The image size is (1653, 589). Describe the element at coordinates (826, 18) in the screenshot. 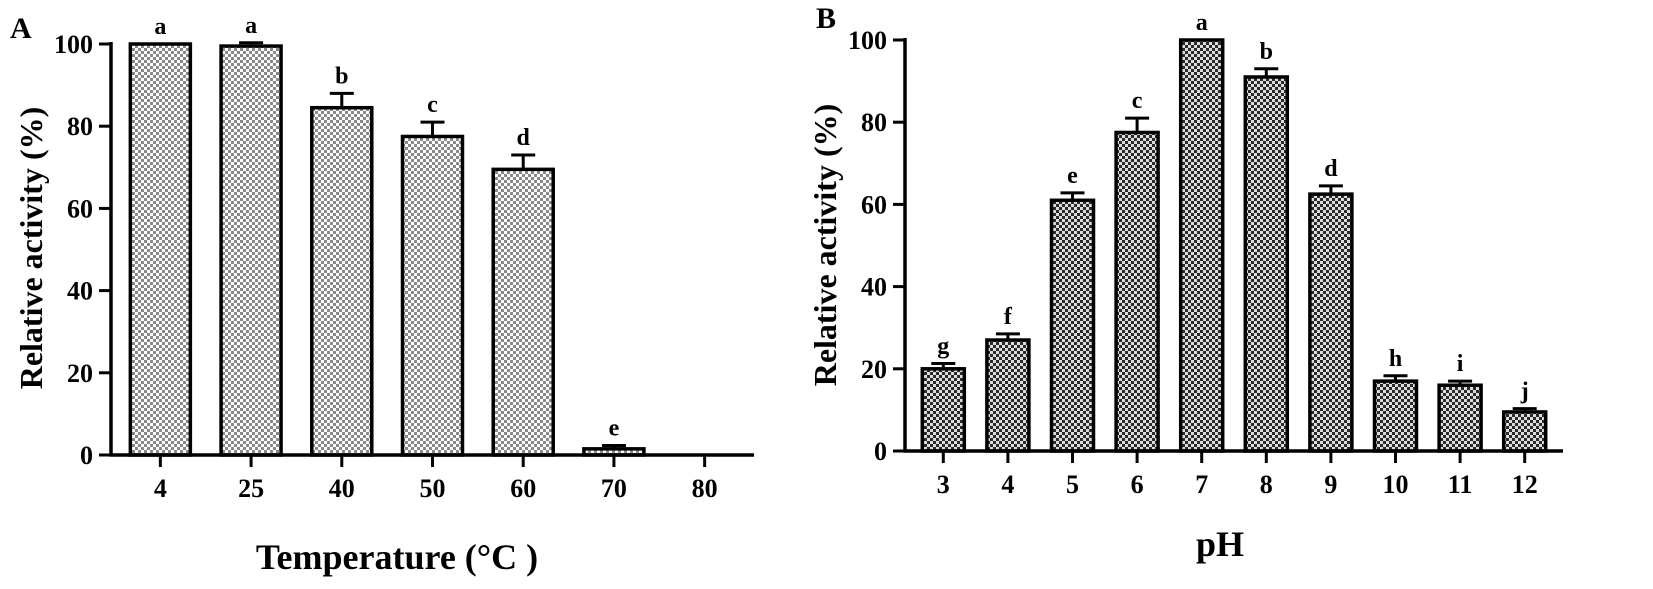

I see `panel-letter-b: B` at that location.